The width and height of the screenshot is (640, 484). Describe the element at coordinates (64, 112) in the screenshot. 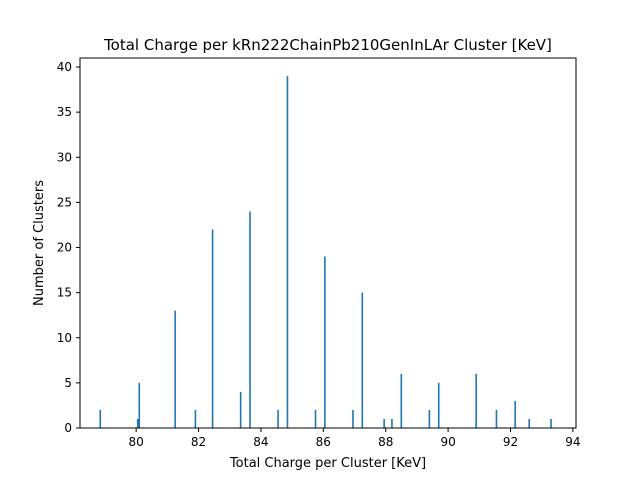

I see `y-tick-label-7: 35` at that location.